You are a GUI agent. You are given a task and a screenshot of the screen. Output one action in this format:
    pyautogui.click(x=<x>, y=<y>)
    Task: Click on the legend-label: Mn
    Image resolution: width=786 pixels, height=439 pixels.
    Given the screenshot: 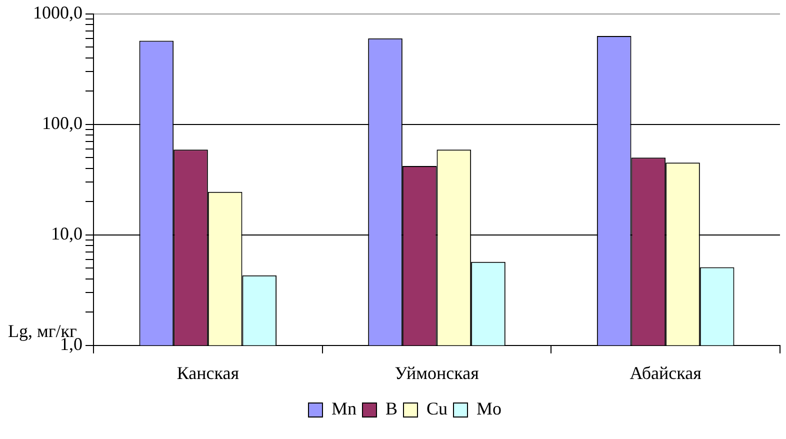 What is the action you would take?
    pyautogui.click(x=344, y=408)
    